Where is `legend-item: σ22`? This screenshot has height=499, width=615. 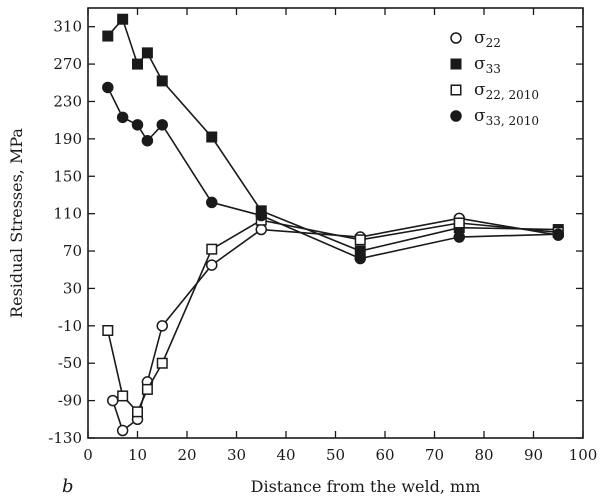
legend-item: σ22 is located at coordinates (475, 39).